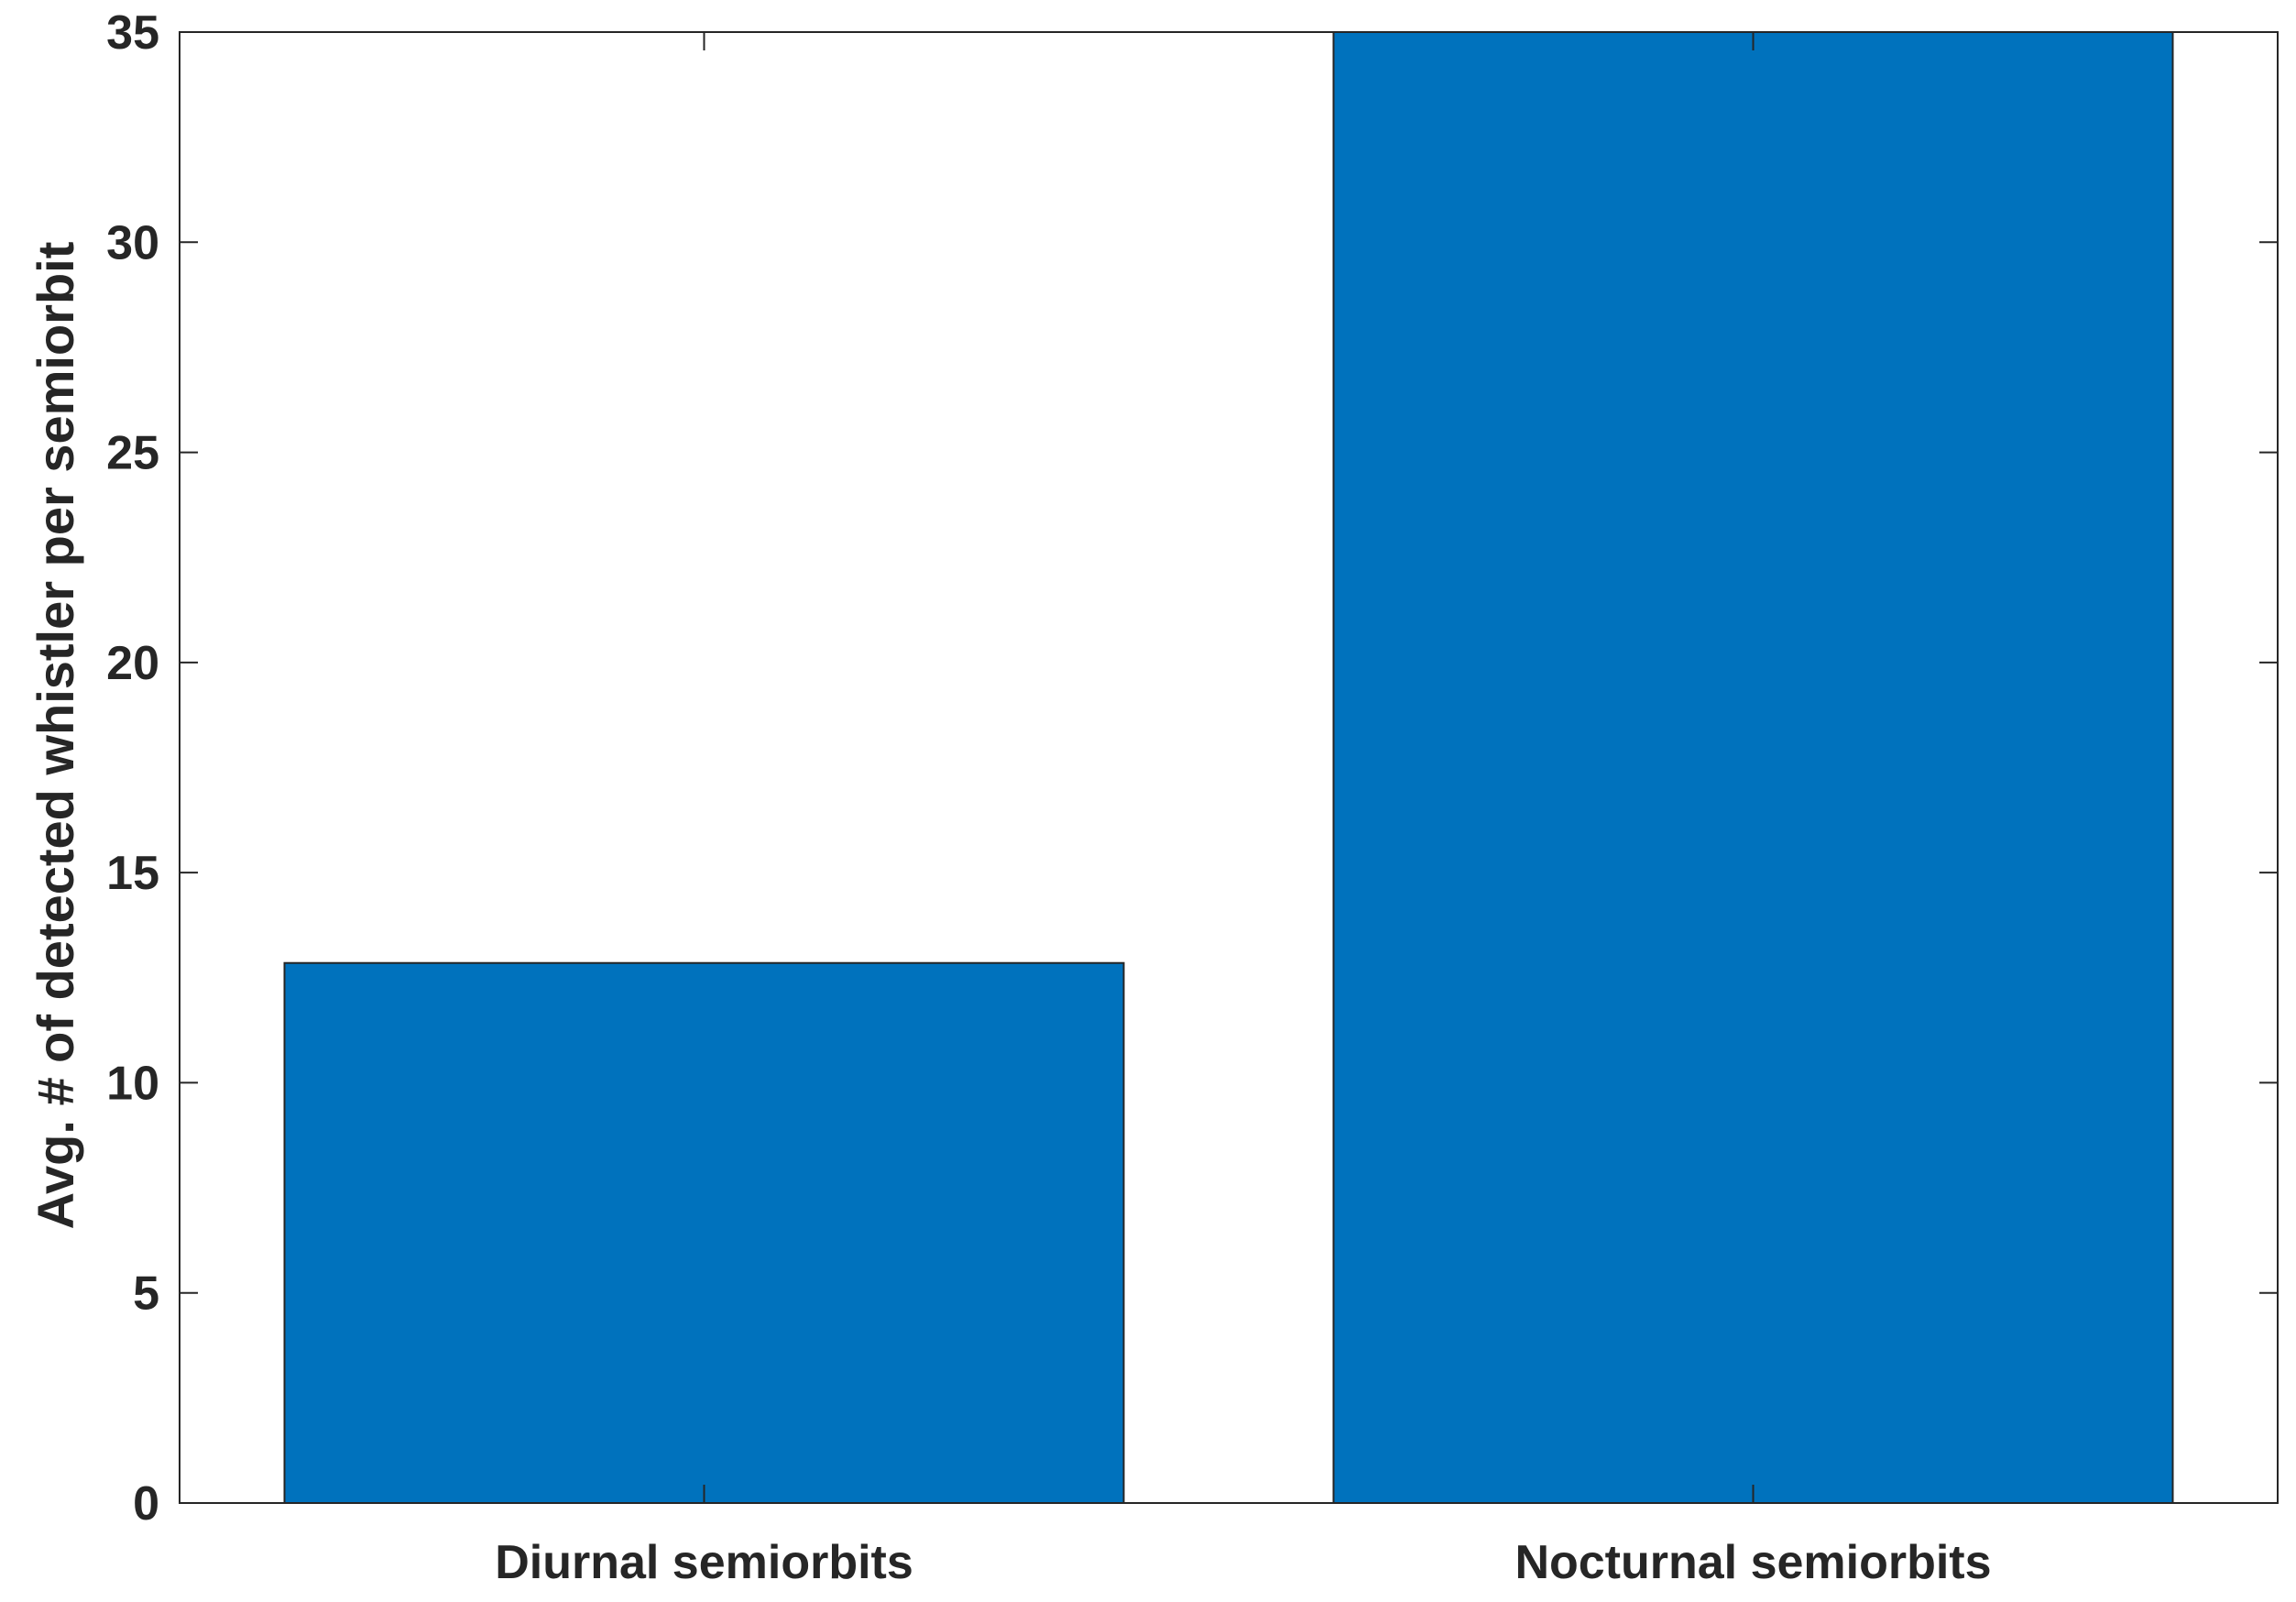 The height and width of the screenshot is (1602, 2296). Describe the element at coordinates (132, 242) in the screenshot. I see `y-tick-label-30: 30` at that location.